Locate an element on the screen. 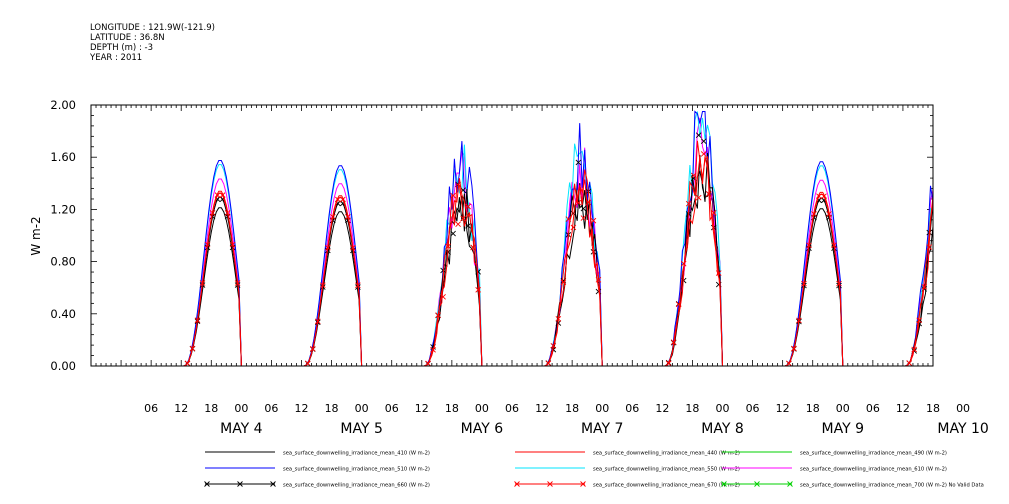  year-label: YEAR : 2011 is located at coordinates (115, 58).